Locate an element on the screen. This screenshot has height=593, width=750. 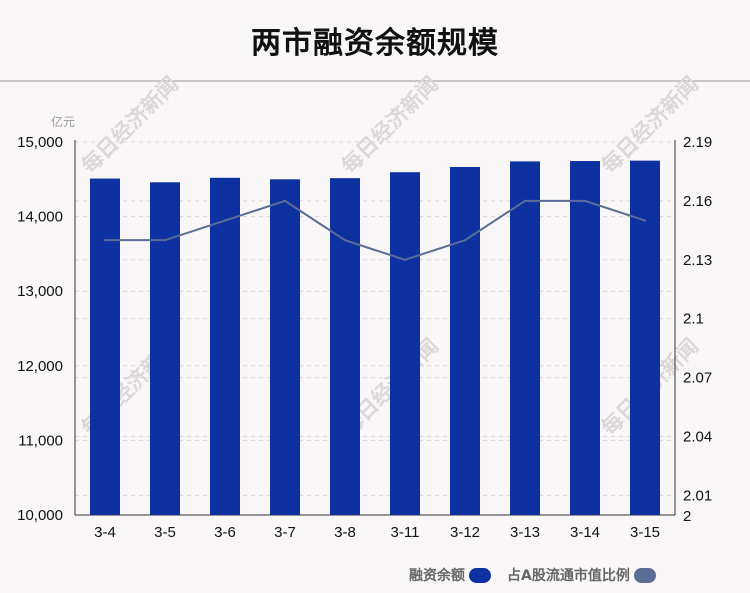
legend-swatch-ratio is located at coordinates (644, 575).